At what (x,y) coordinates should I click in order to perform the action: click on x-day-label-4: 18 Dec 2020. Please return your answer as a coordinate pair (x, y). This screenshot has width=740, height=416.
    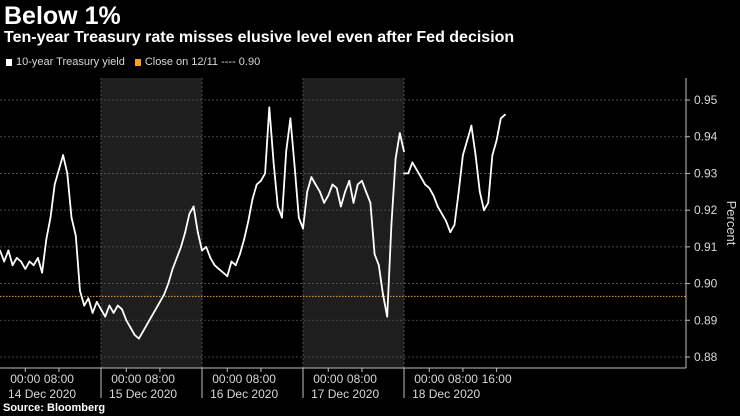
    Looking at the image, I should click on (446, 394).